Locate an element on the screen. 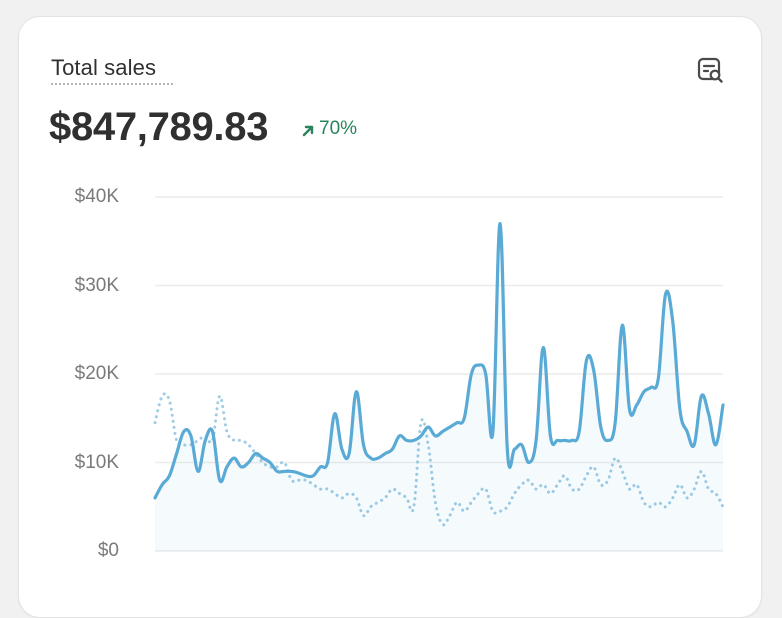 The width and height of the screenshot is (782, 618). y-tick-label: $0 is located at coordinates (108, 550).